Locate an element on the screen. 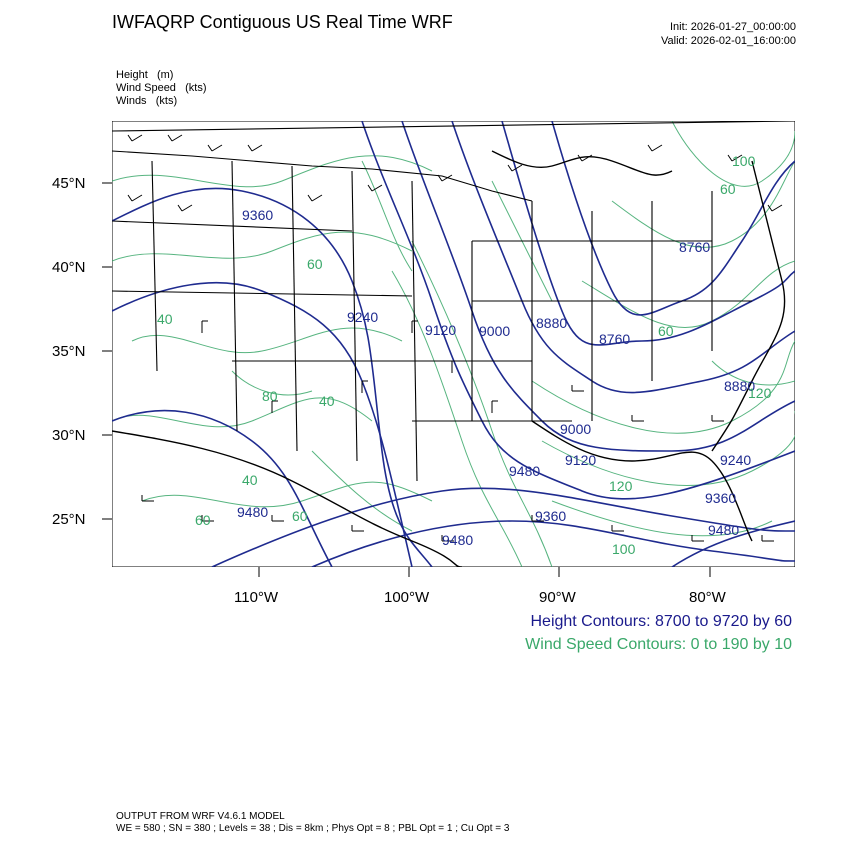 The image size is (850, 850). wind-label: 80 is located at coordinates (270, 396).